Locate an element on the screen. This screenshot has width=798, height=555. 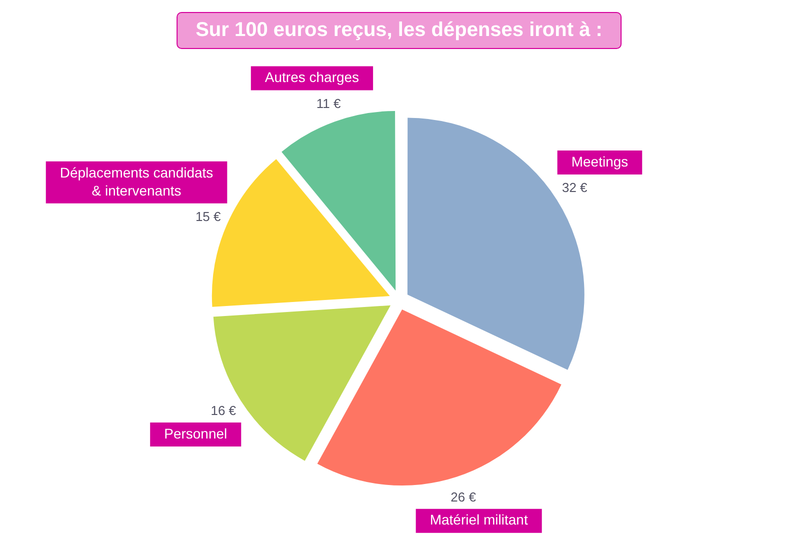
data-label: 32 € is located at coordinates (575, 188).